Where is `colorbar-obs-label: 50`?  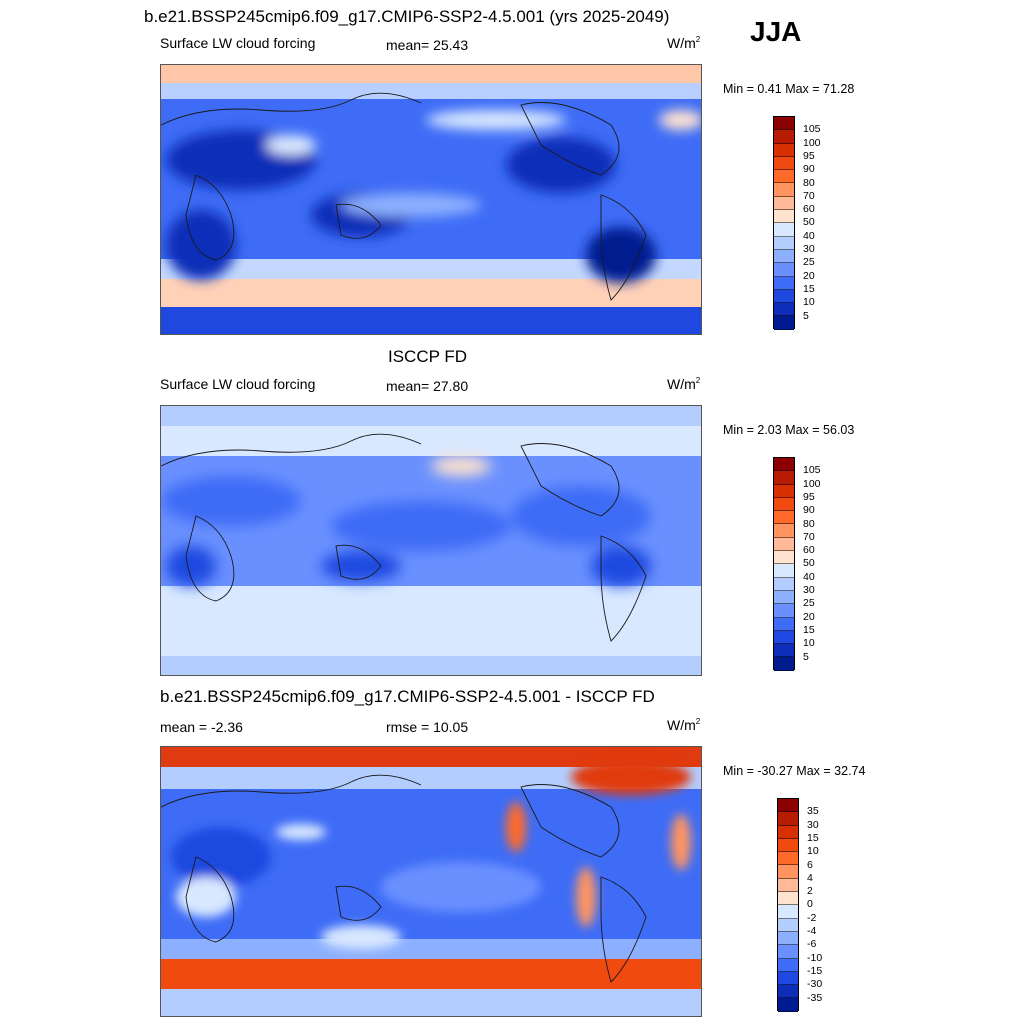 colorbar-obs-label: 50 is located at coordinates (809, 563).